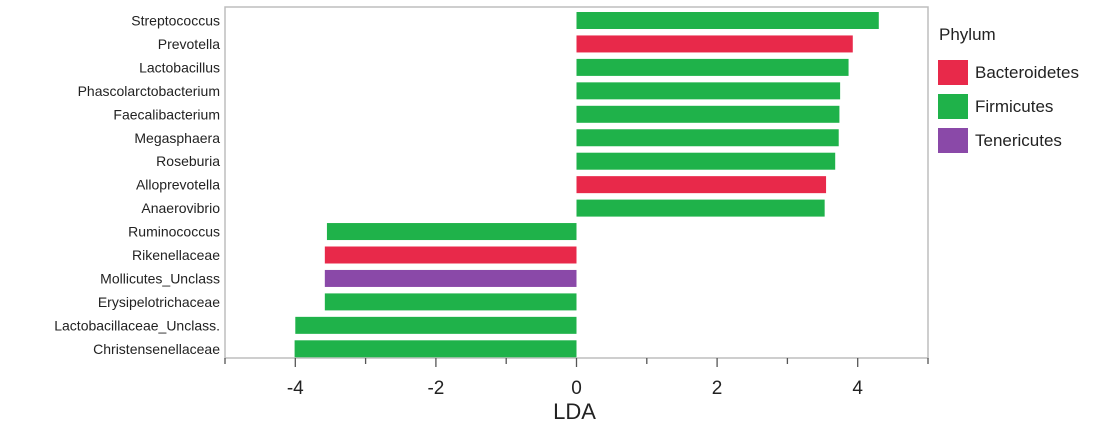  Describe the element at coordinates (717, 388) in the screenshot. I see `x-tick-label: 2` at that location.